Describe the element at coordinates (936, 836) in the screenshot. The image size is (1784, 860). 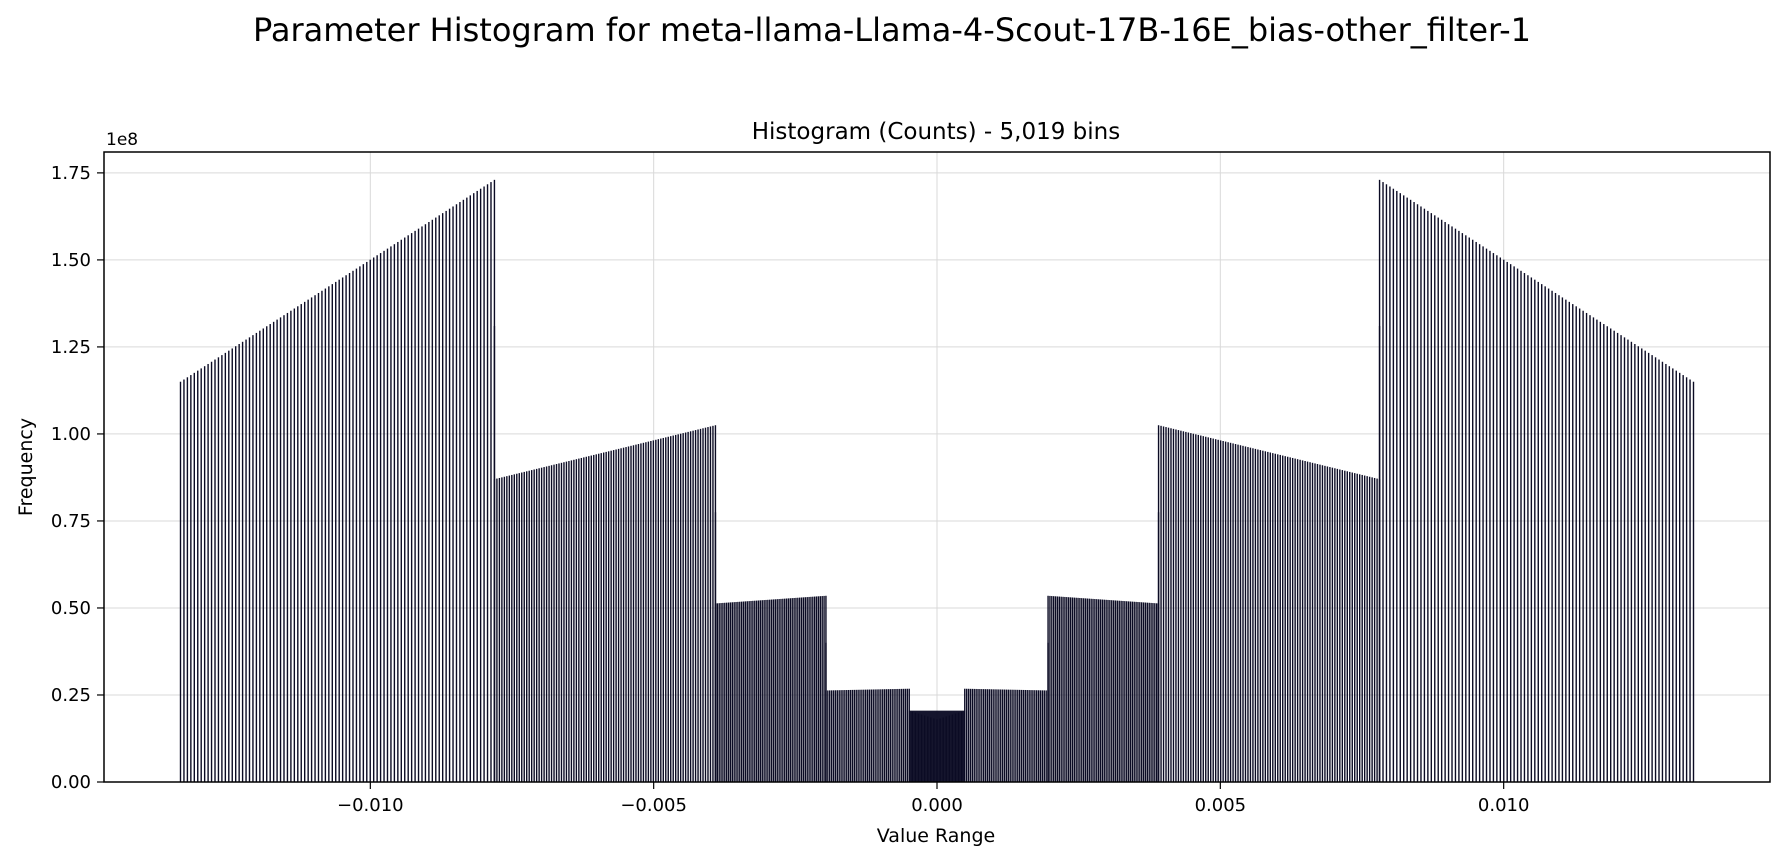
I see `x-axis-label: Value Range` at that location.